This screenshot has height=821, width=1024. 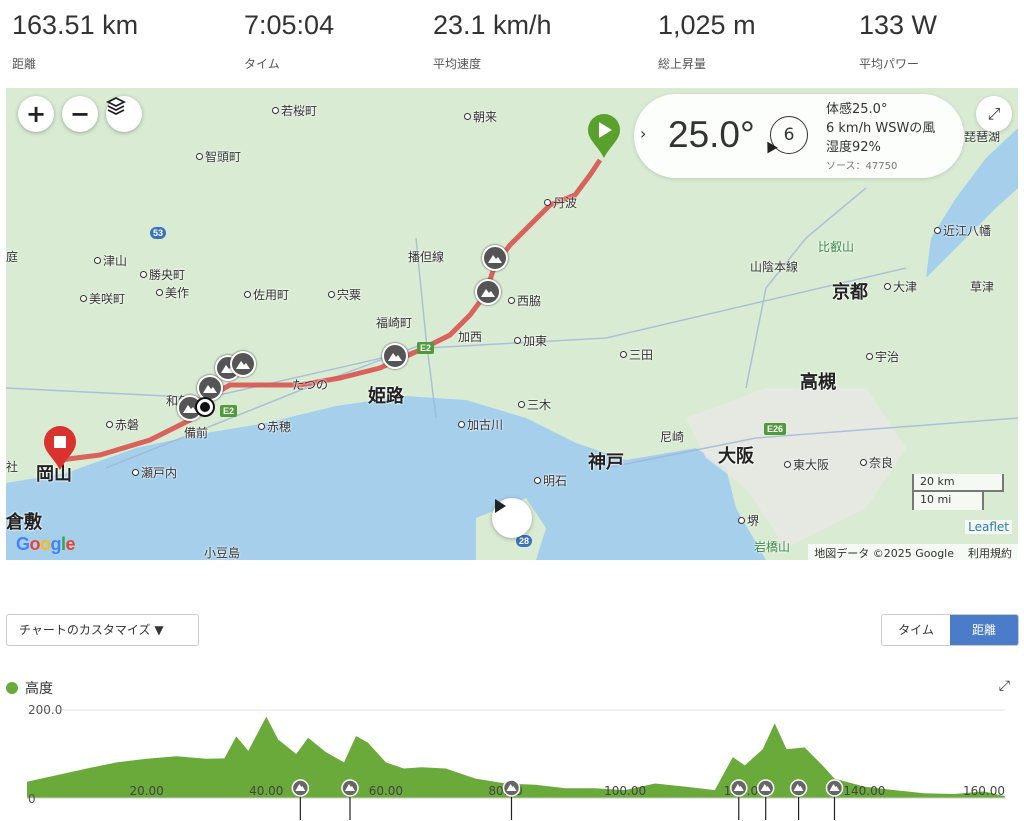 What do you see at coordinates (736, 456) in the screenshot?
I see `map-label: 大阪` at bounding box center [736, 456].